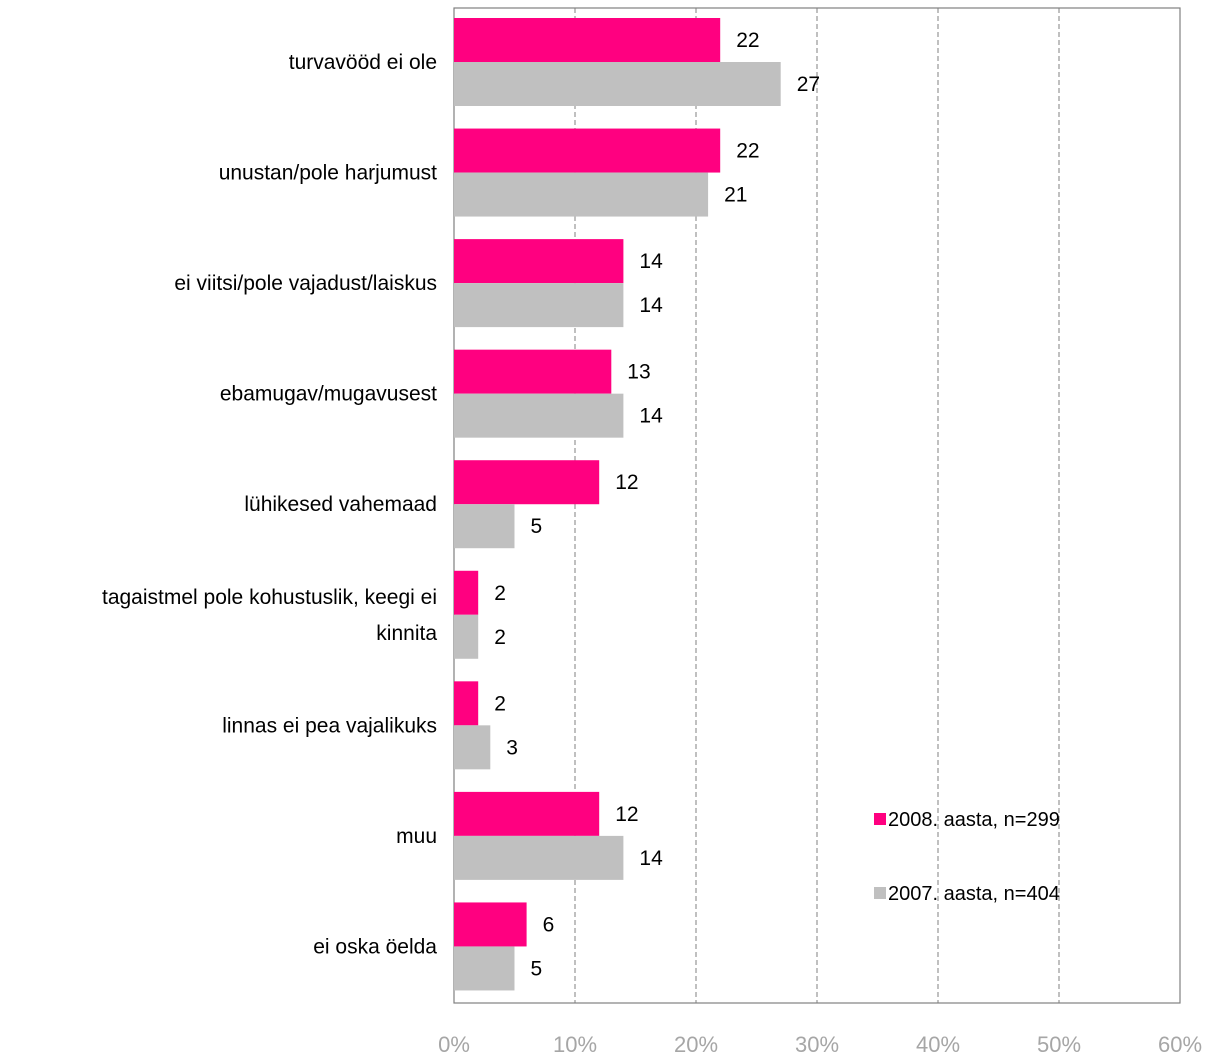 Image resolution: width=1212 pixels, height=1063 pixels. I want to click on category-label: turvavööd ei ole, so click(363, 62).